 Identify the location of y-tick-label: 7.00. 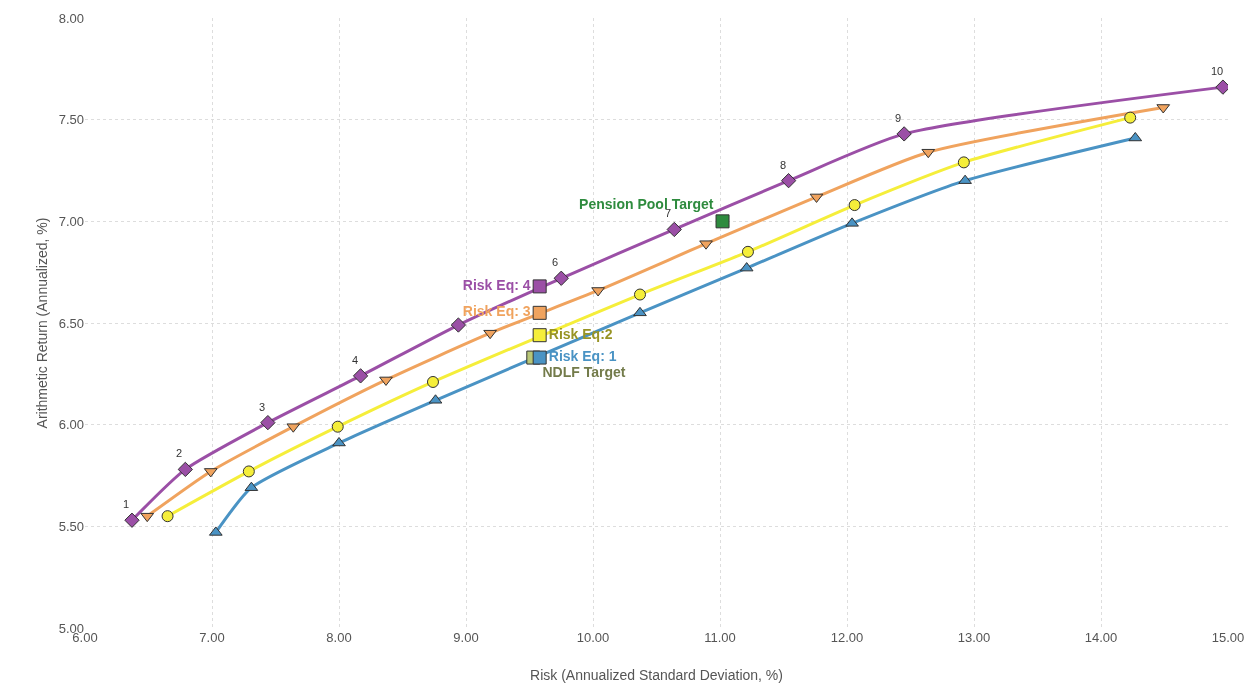
(71, 221).